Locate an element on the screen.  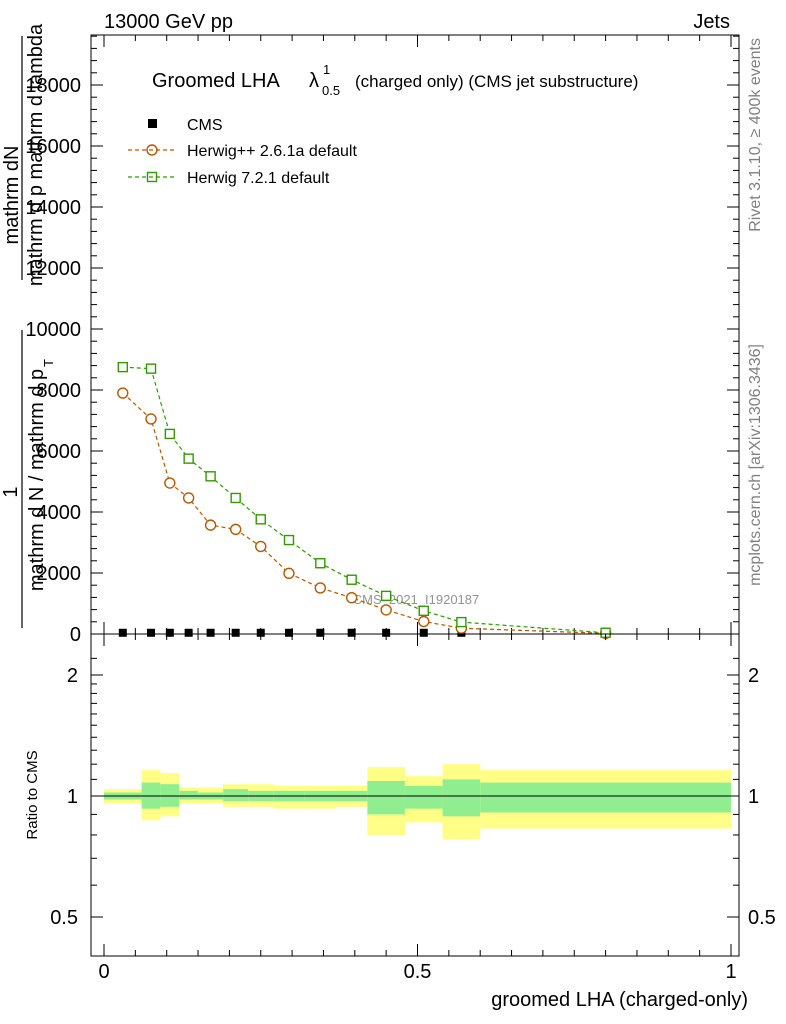
ratio-y-tick-label-right: 2 is located at coordinates (753, 676).